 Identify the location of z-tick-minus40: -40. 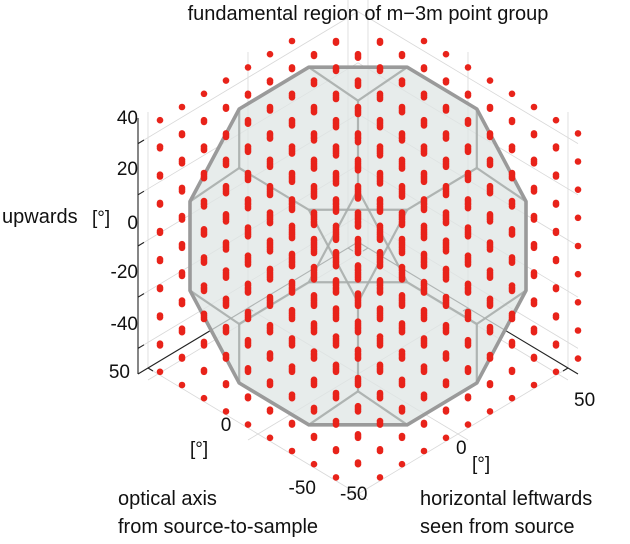
(124, 324).